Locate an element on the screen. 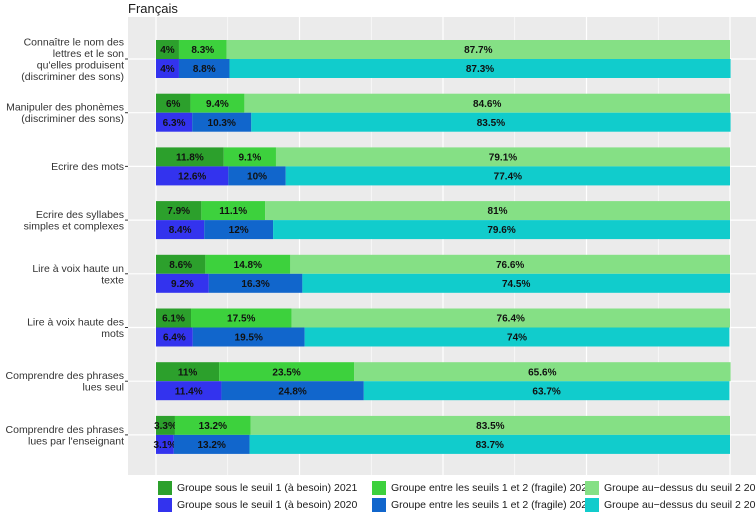 This screenshot has width=756, height=515. bar-value-label: 76.4% is located at coordinates (511, 319).